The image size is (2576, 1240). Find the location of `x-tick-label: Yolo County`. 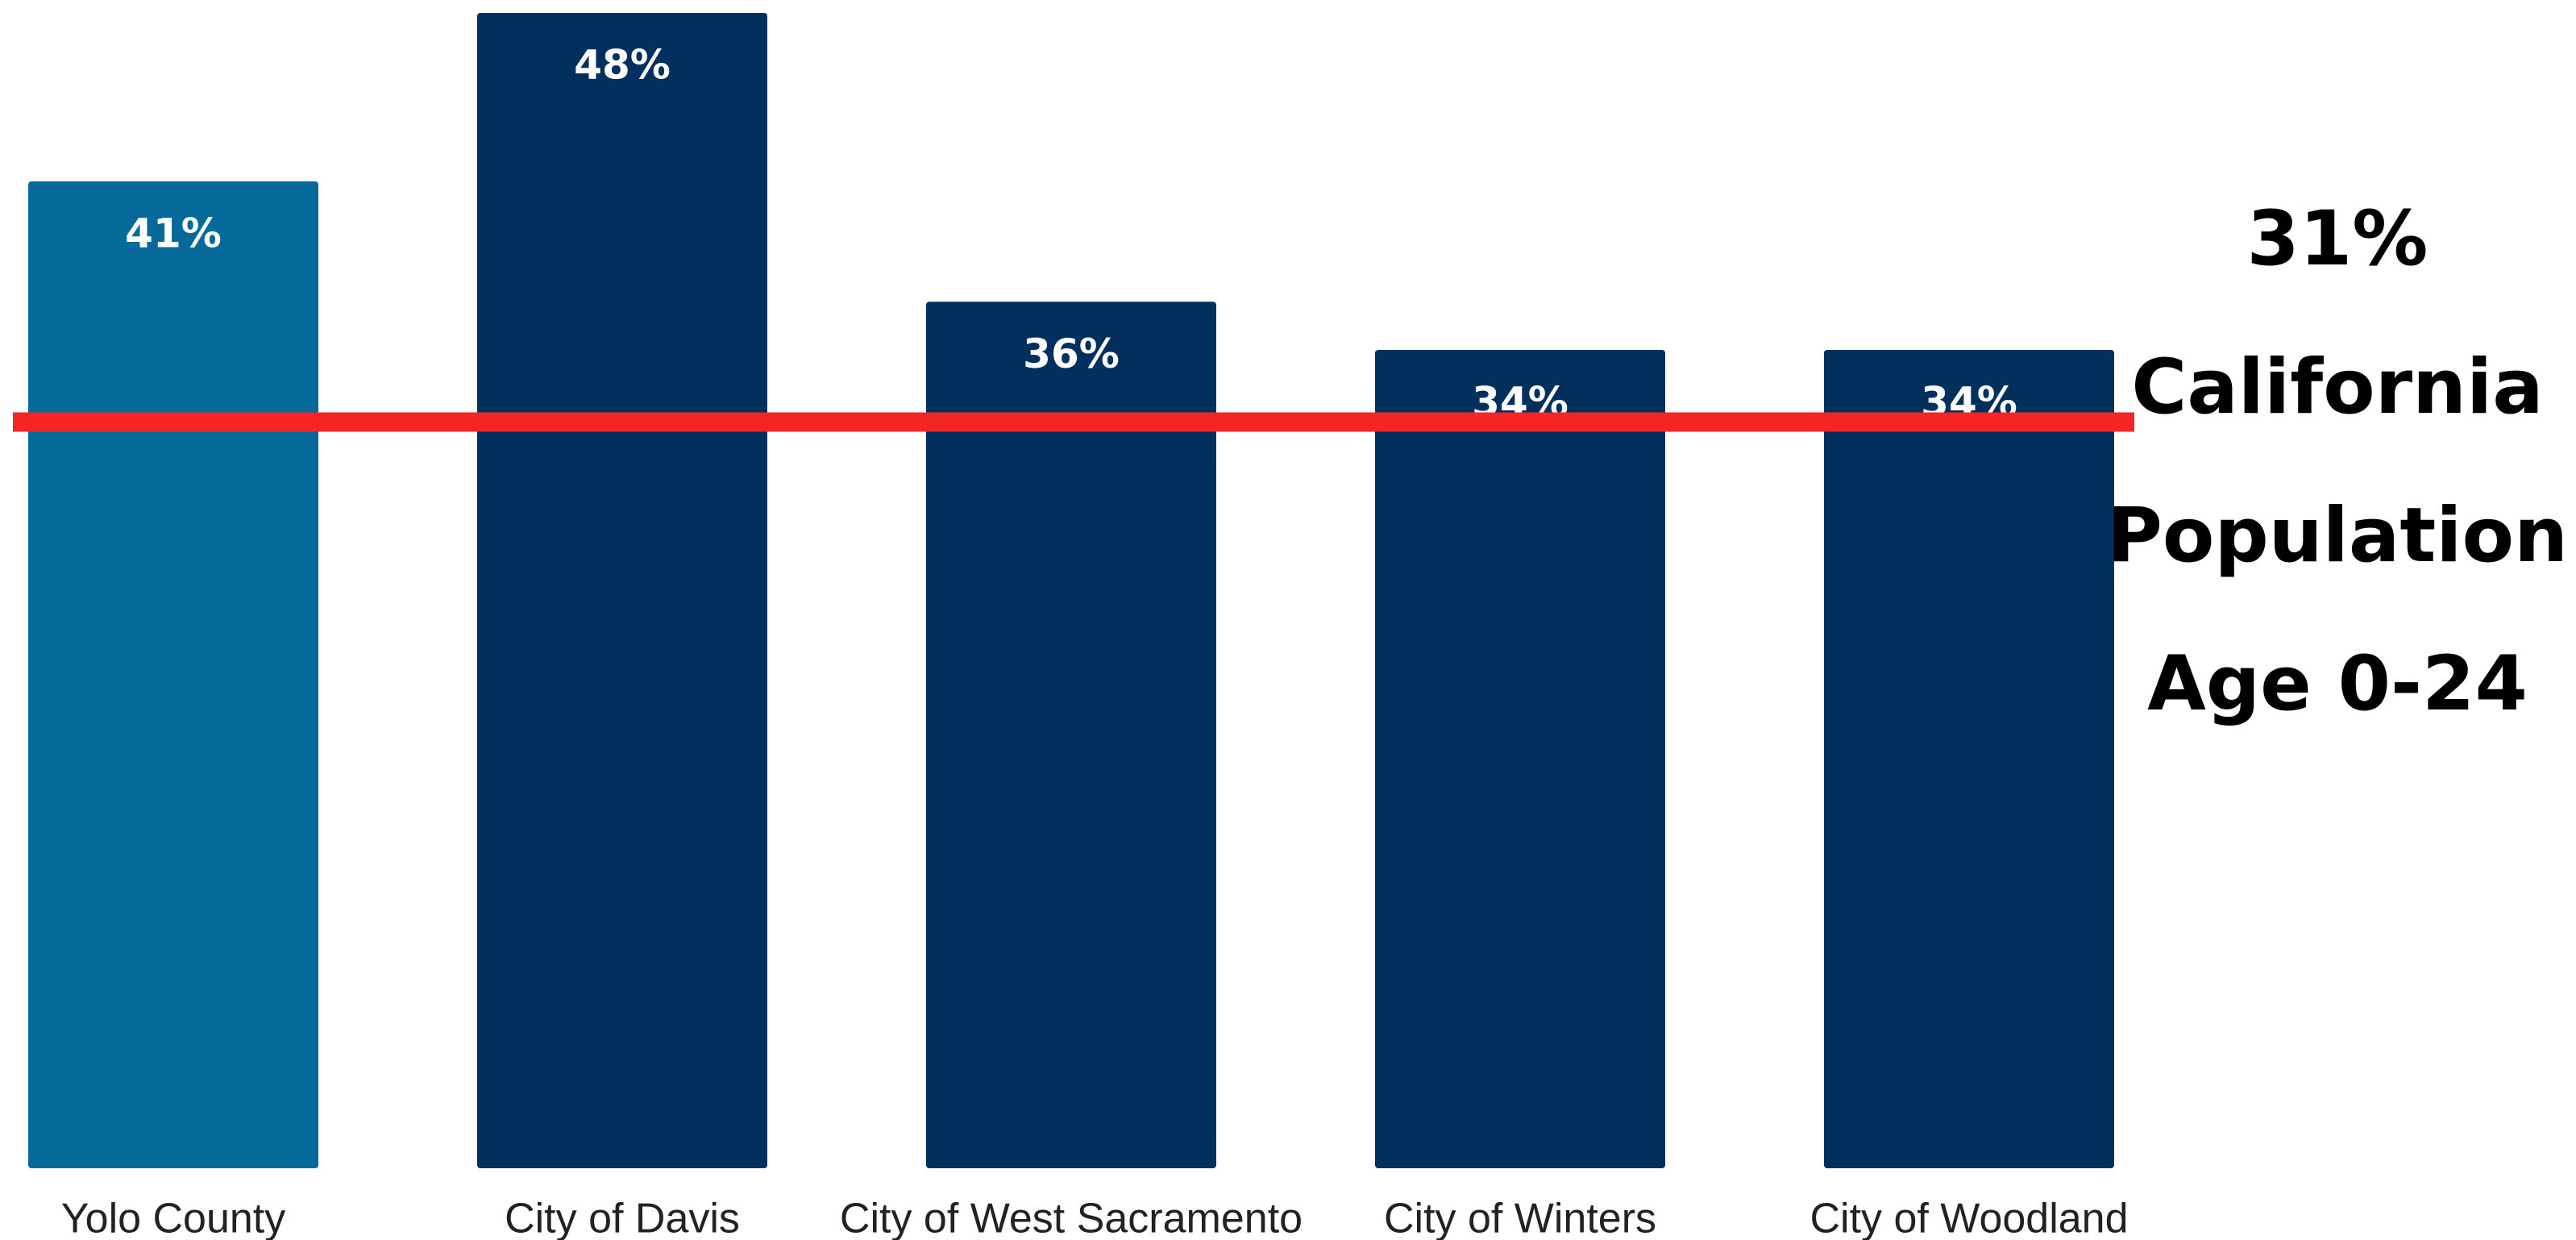

x-tick-label: Yolo County is located at coordinates (173, 1218).